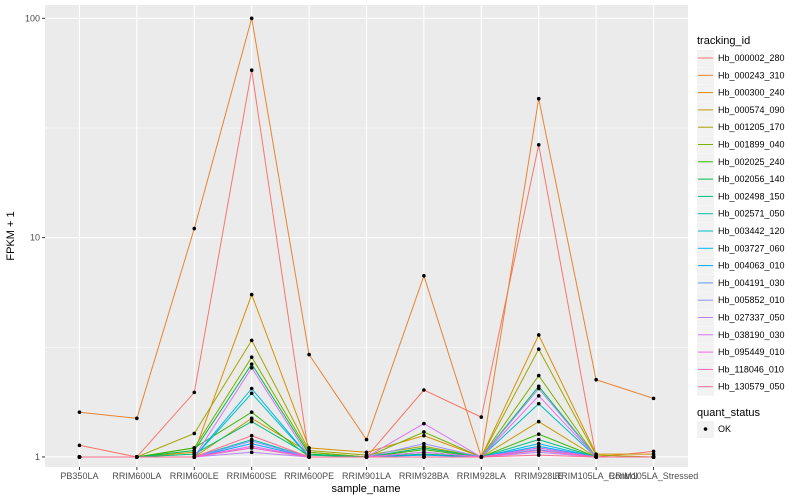 This screenshot has width=800, height=500. Describe the element at coordinates (751, 179) in the screenshot. I see `legend-label: Hb_002056_140` at that location.